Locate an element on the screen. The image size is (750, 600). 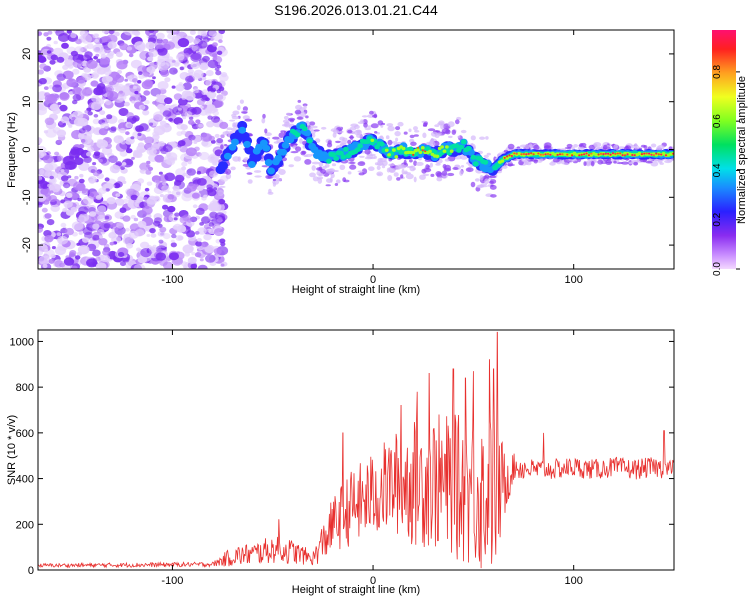
colorbar-label: Normalized spectral amplitude is located at coordinates (742, 150).